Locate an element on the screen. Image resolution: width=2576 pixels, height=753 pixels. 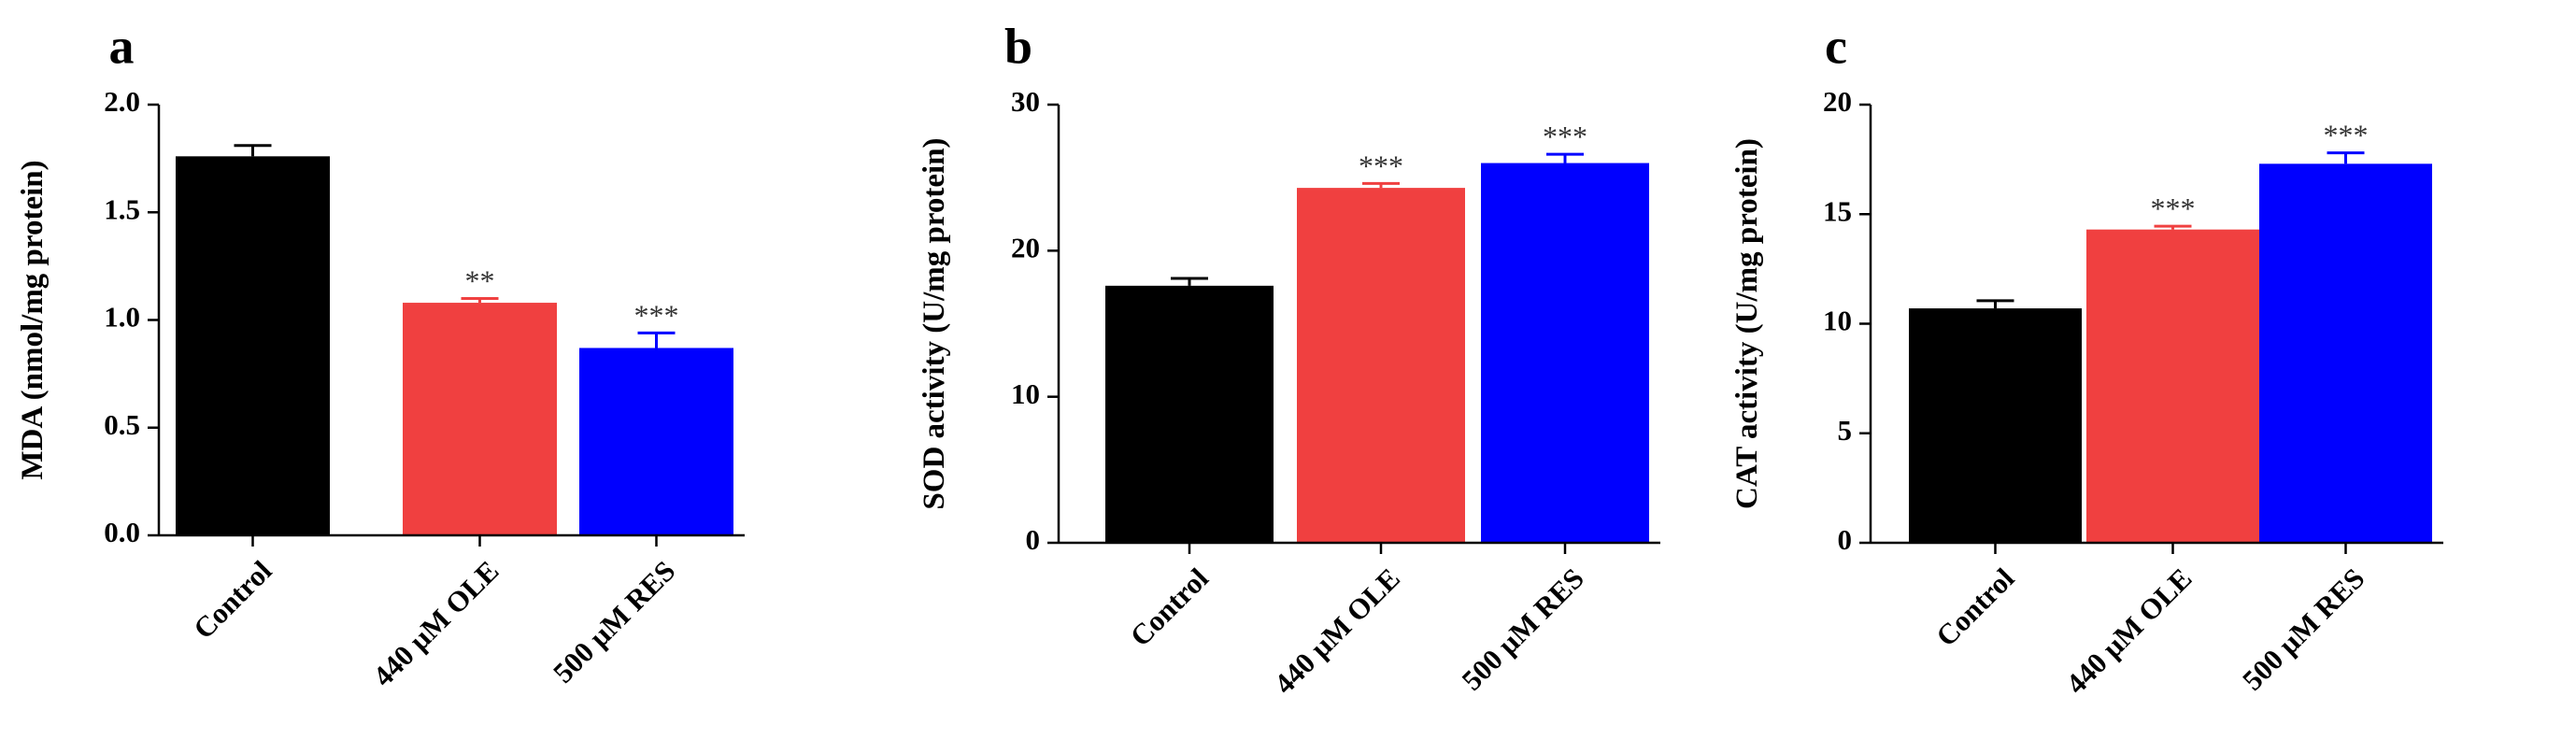
y-tick-label: 1.0 is located at coordinates (122, 317).